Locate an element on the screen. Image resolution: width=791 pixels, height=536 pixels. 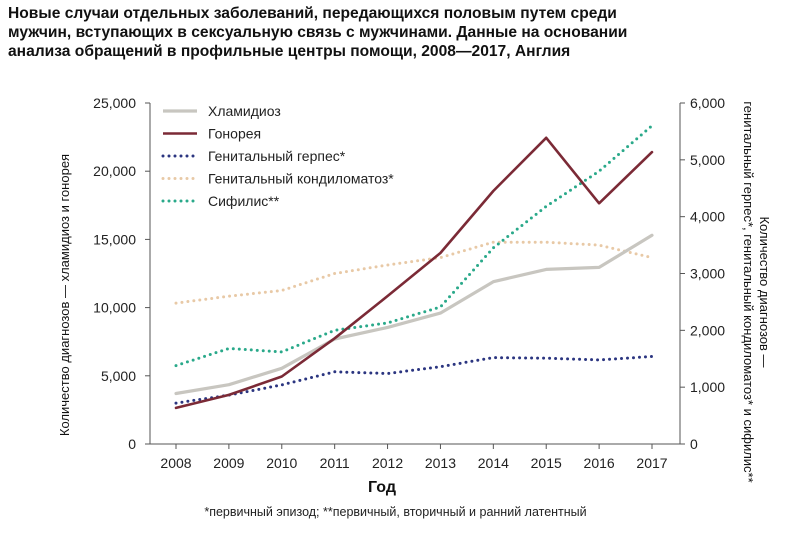
y-right-tick-label: 5,000 is located at coordinates (707, 160).